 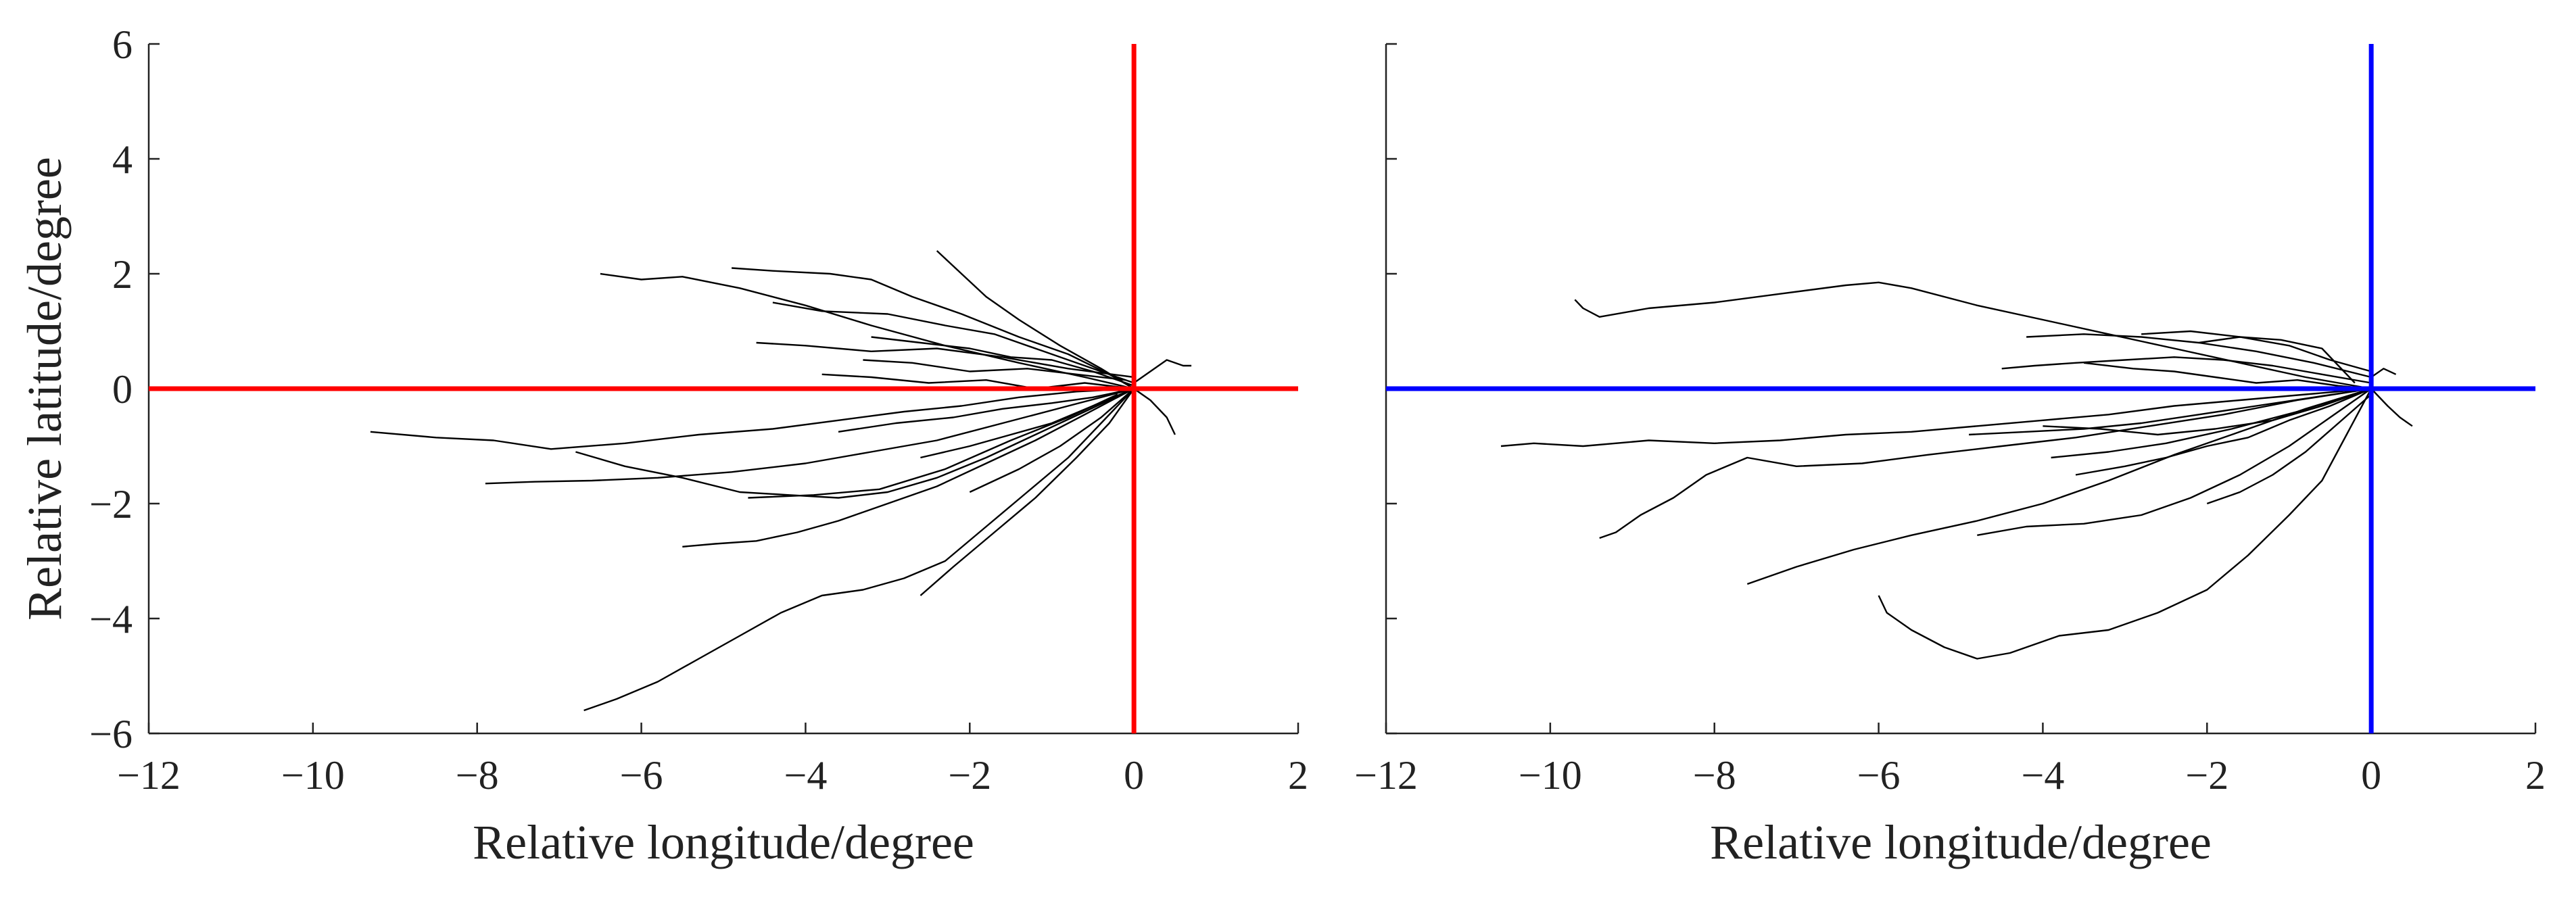 What do you see at coordinates (122, 389) in the screenshot?
I see `y-tick-label: 0` at bounding box center [122, 389].